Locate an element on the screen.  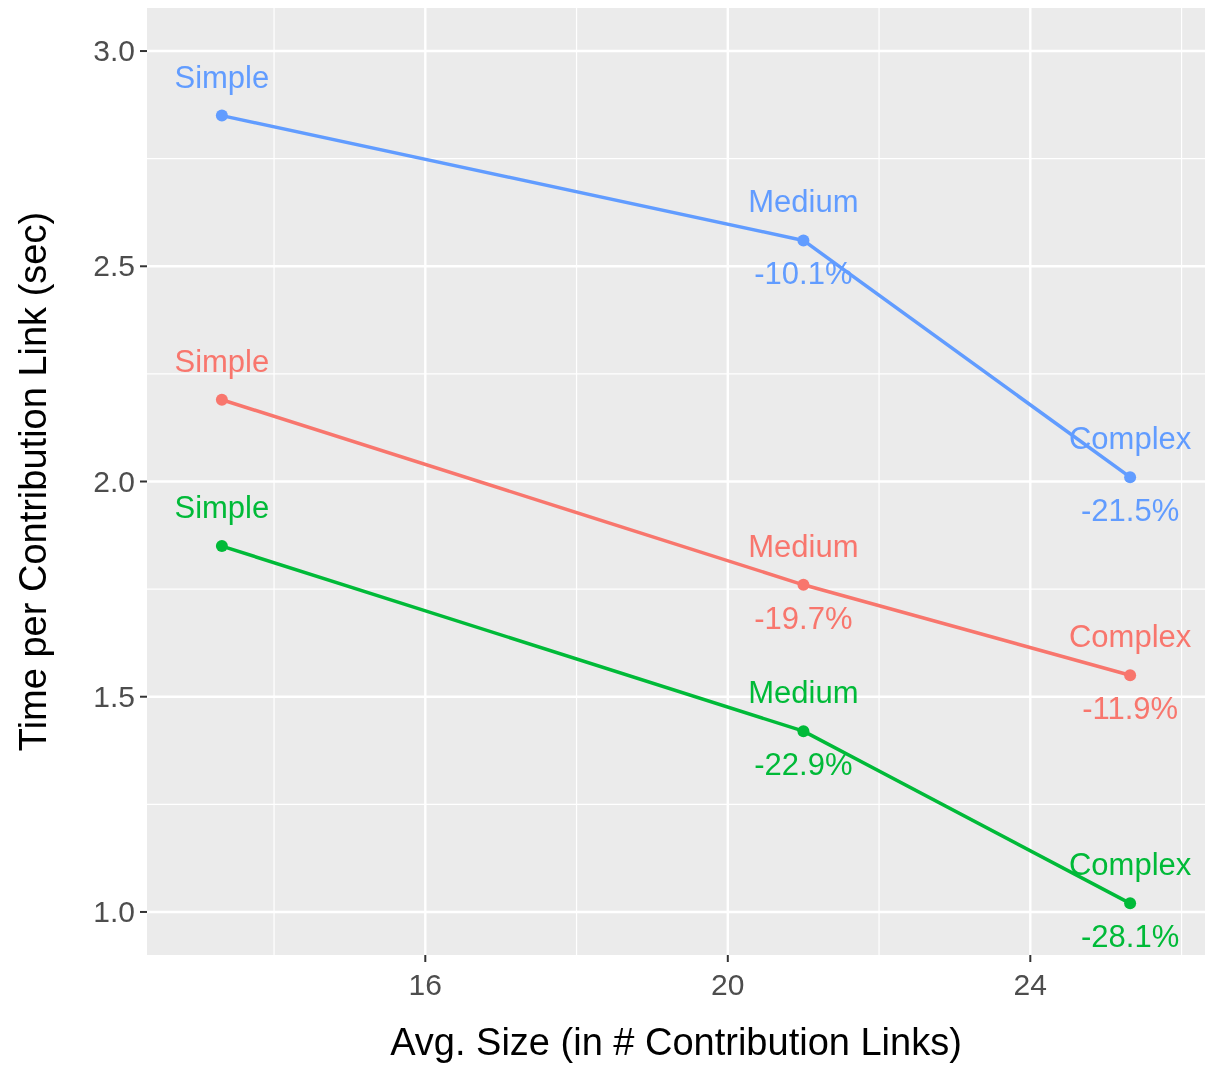
y-axis-title: Time per Contribution Link (sec) is located at coordinates (33, 481).